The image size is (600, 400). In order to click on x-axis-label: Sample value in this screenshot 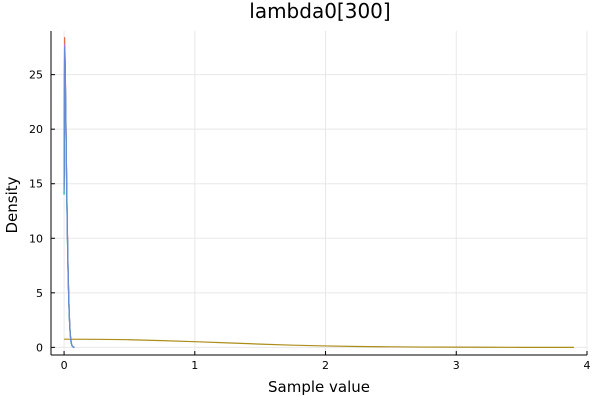, I will do `click(319, 387)`.